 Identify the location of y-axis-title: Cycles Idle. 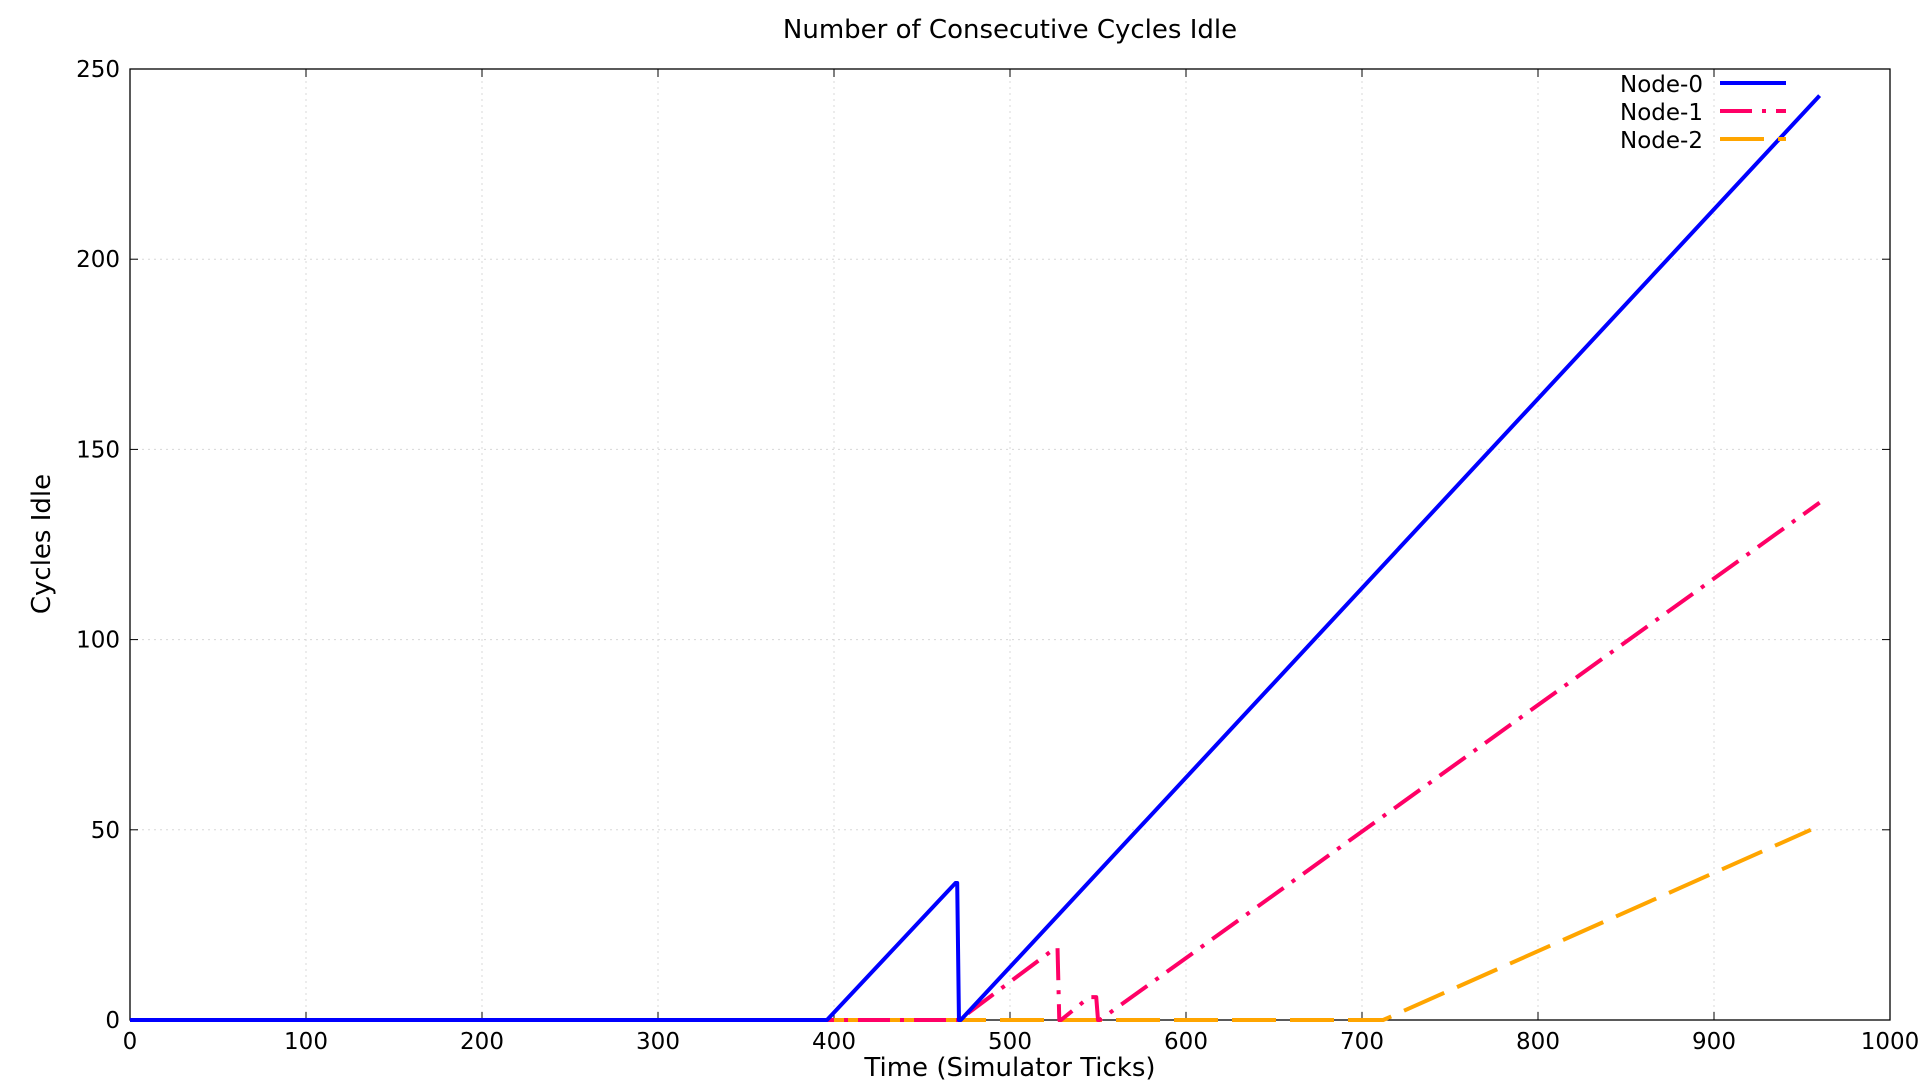
(42, 544).